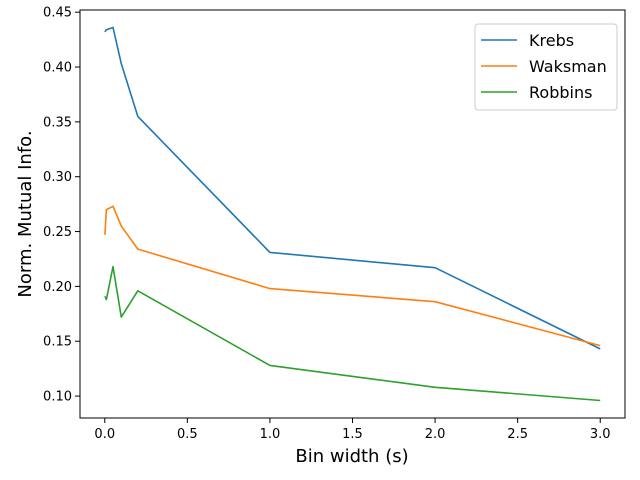 The height and width of the screenshot is (480, 640). I want to click on y-tick-label: 0.10, so click(57, 397).